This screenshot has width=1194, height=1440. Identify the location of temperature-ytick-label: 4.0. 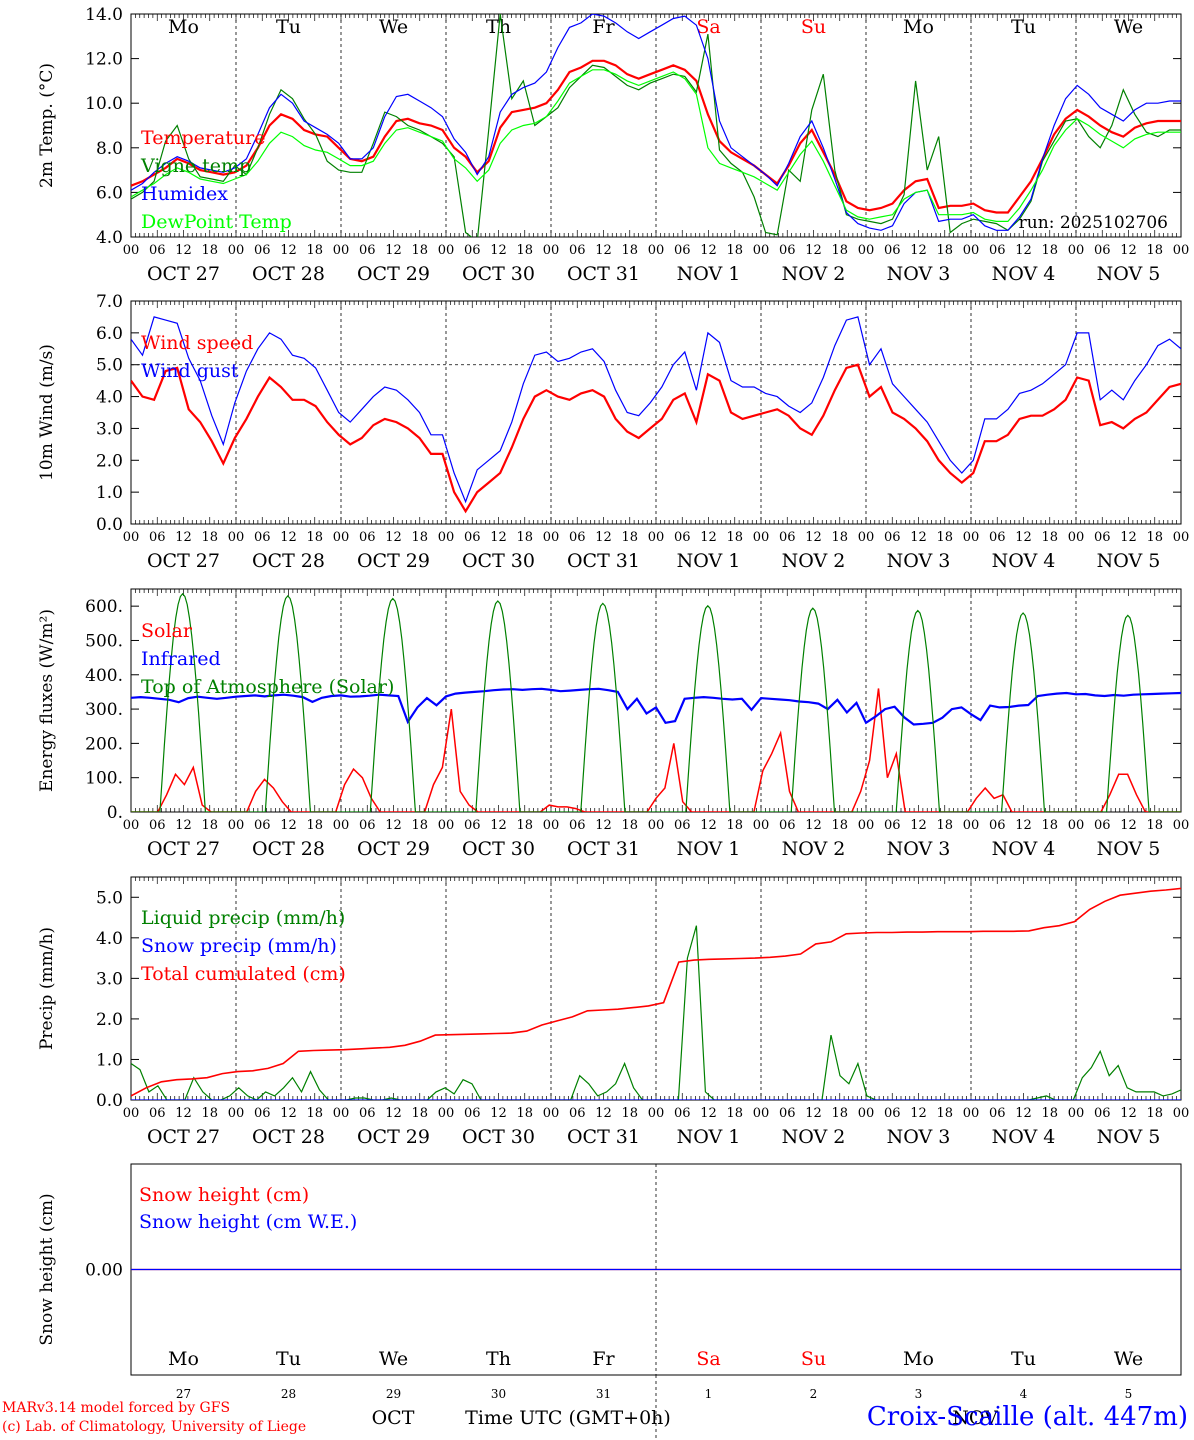
(109, 238).